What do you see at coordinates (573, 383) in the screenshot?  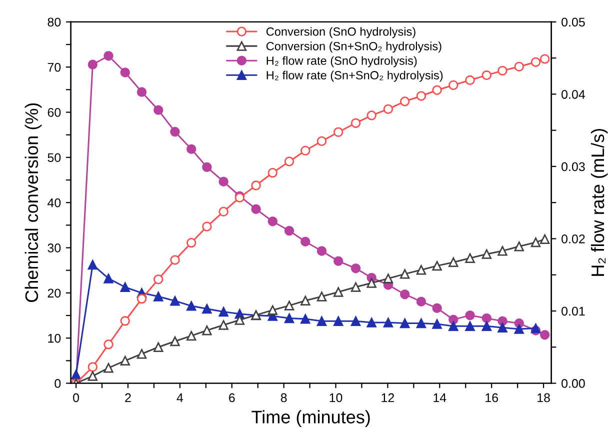 I see `y2-tick-label: 0.00` at bounding box center [573, 383].